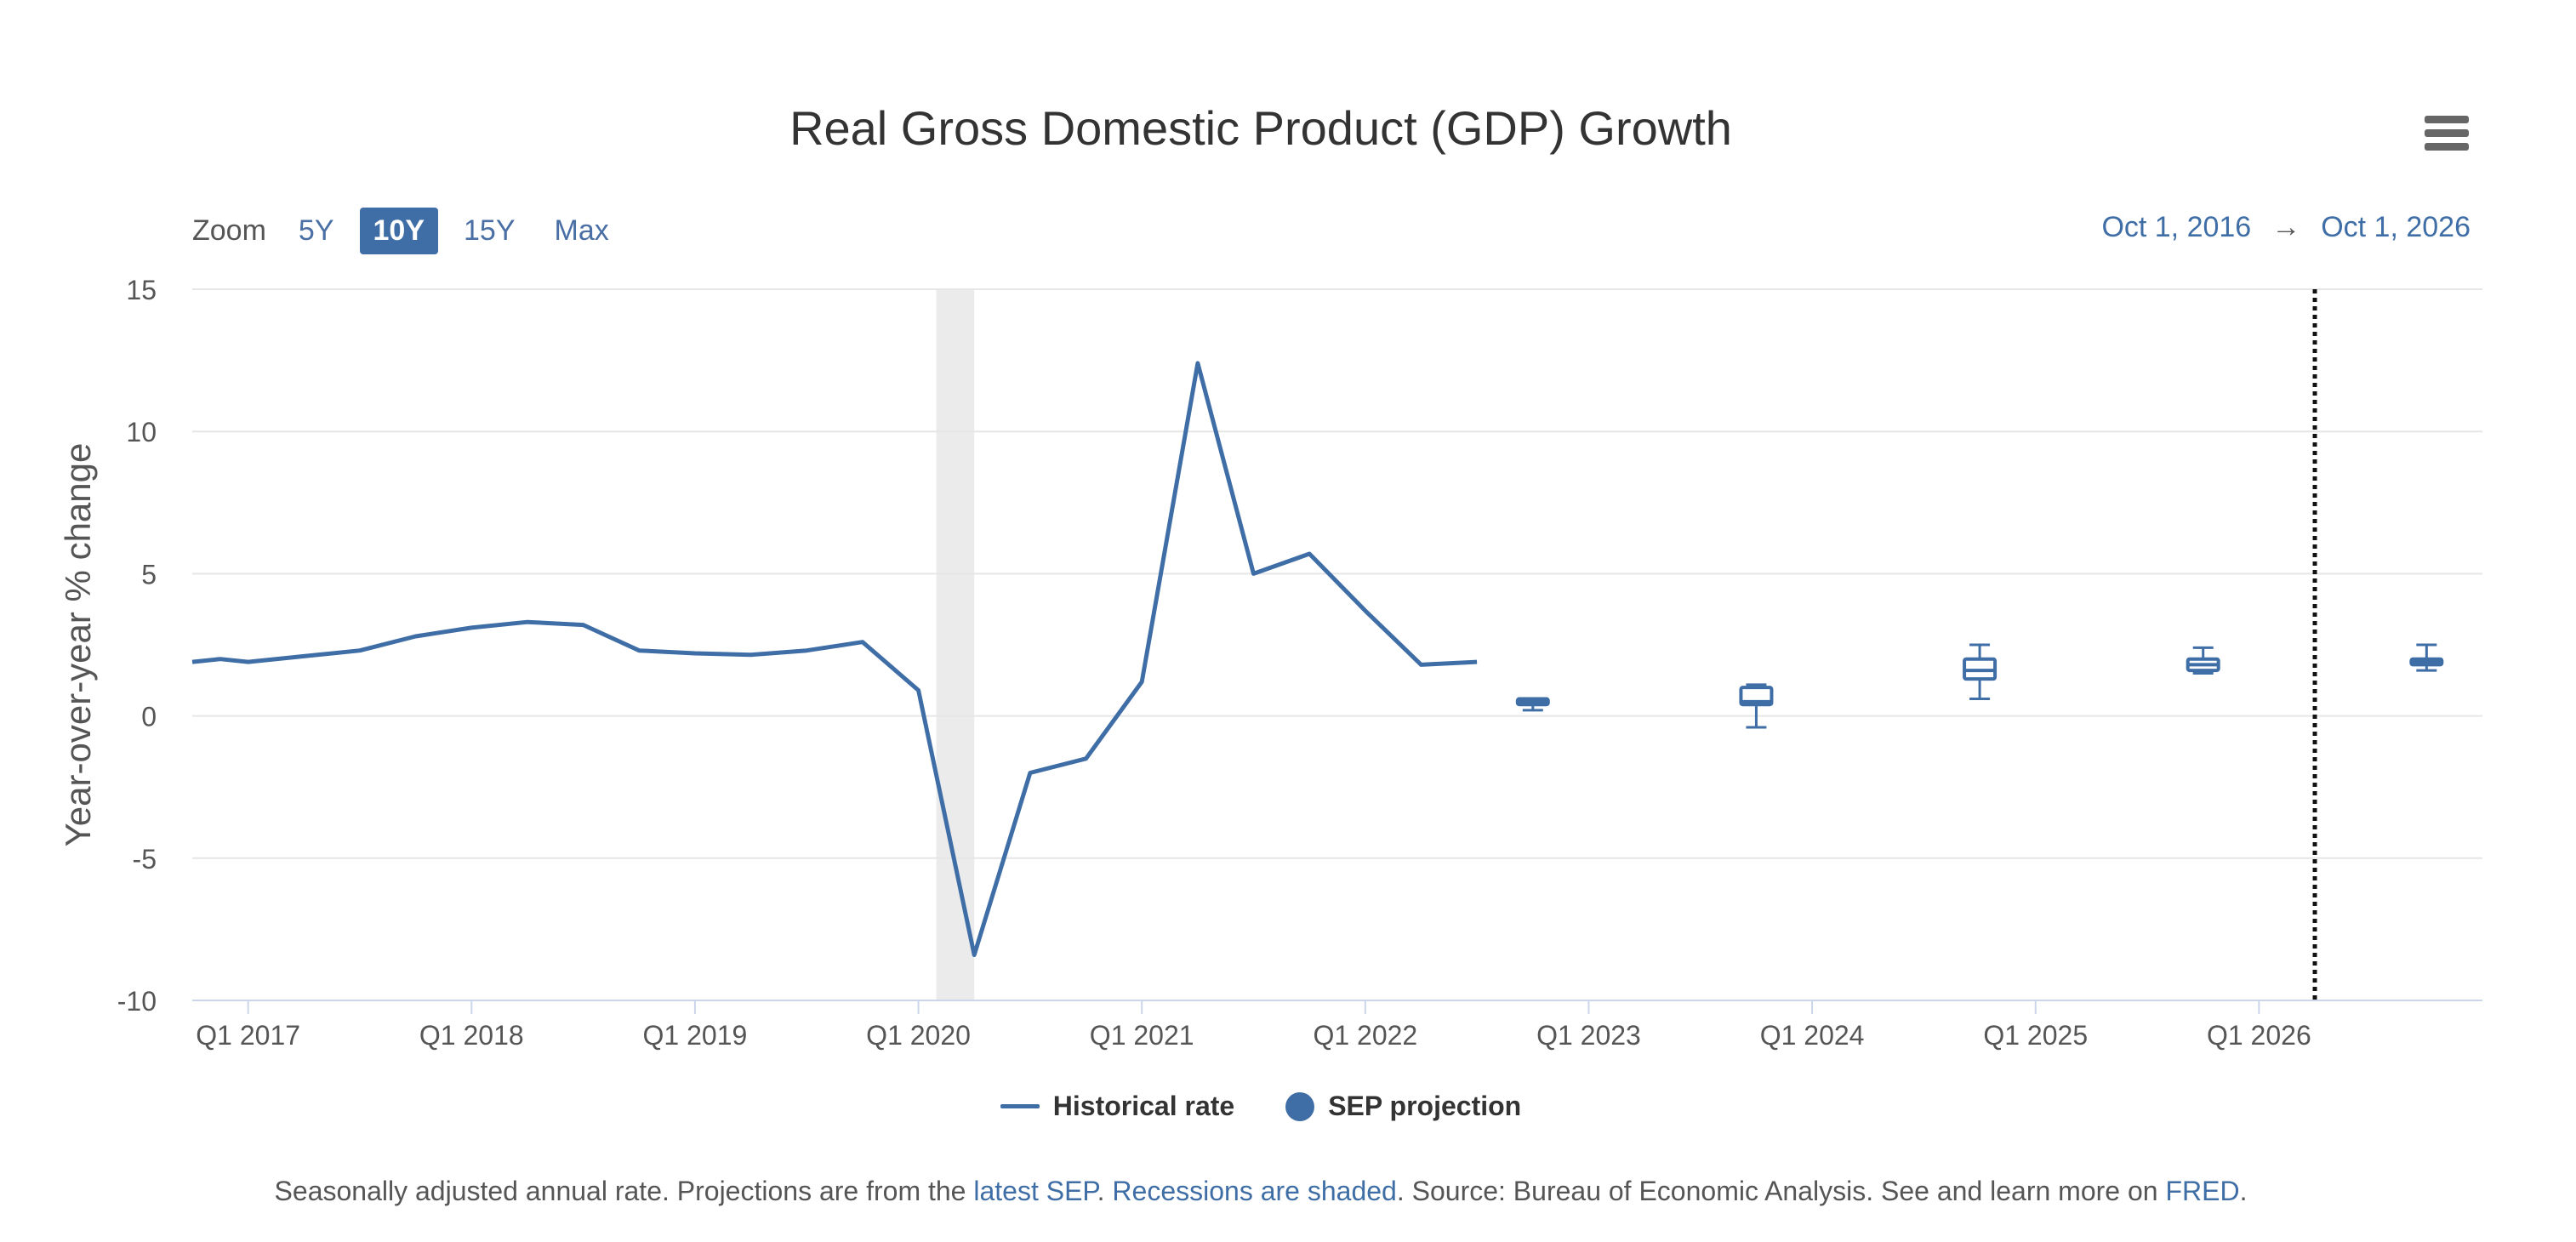  What do you see at coordinates (2176, 227) in the screenshot?
I see `range-start-date: Oct 1, 2016` at bounding box center [2176, 227].